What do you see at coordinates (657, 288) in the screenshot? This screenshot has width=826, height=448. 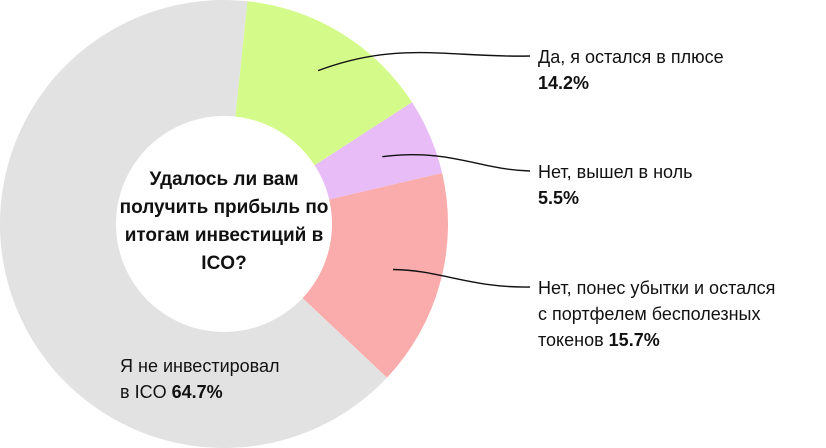 I see `slice-label-3-line-1: Нет, понес убытки и остался` at bounding box center [657, 288].